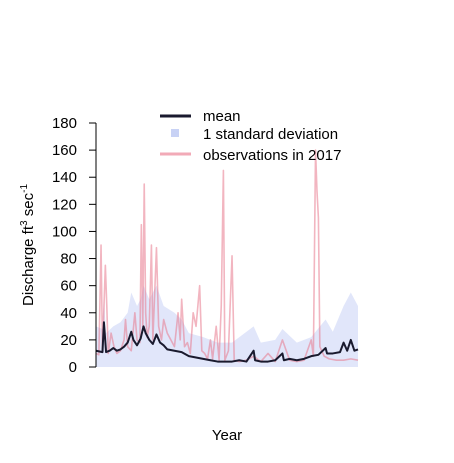  I want to click on legend-label-std: 1 standard deviation, so click(270, 134).